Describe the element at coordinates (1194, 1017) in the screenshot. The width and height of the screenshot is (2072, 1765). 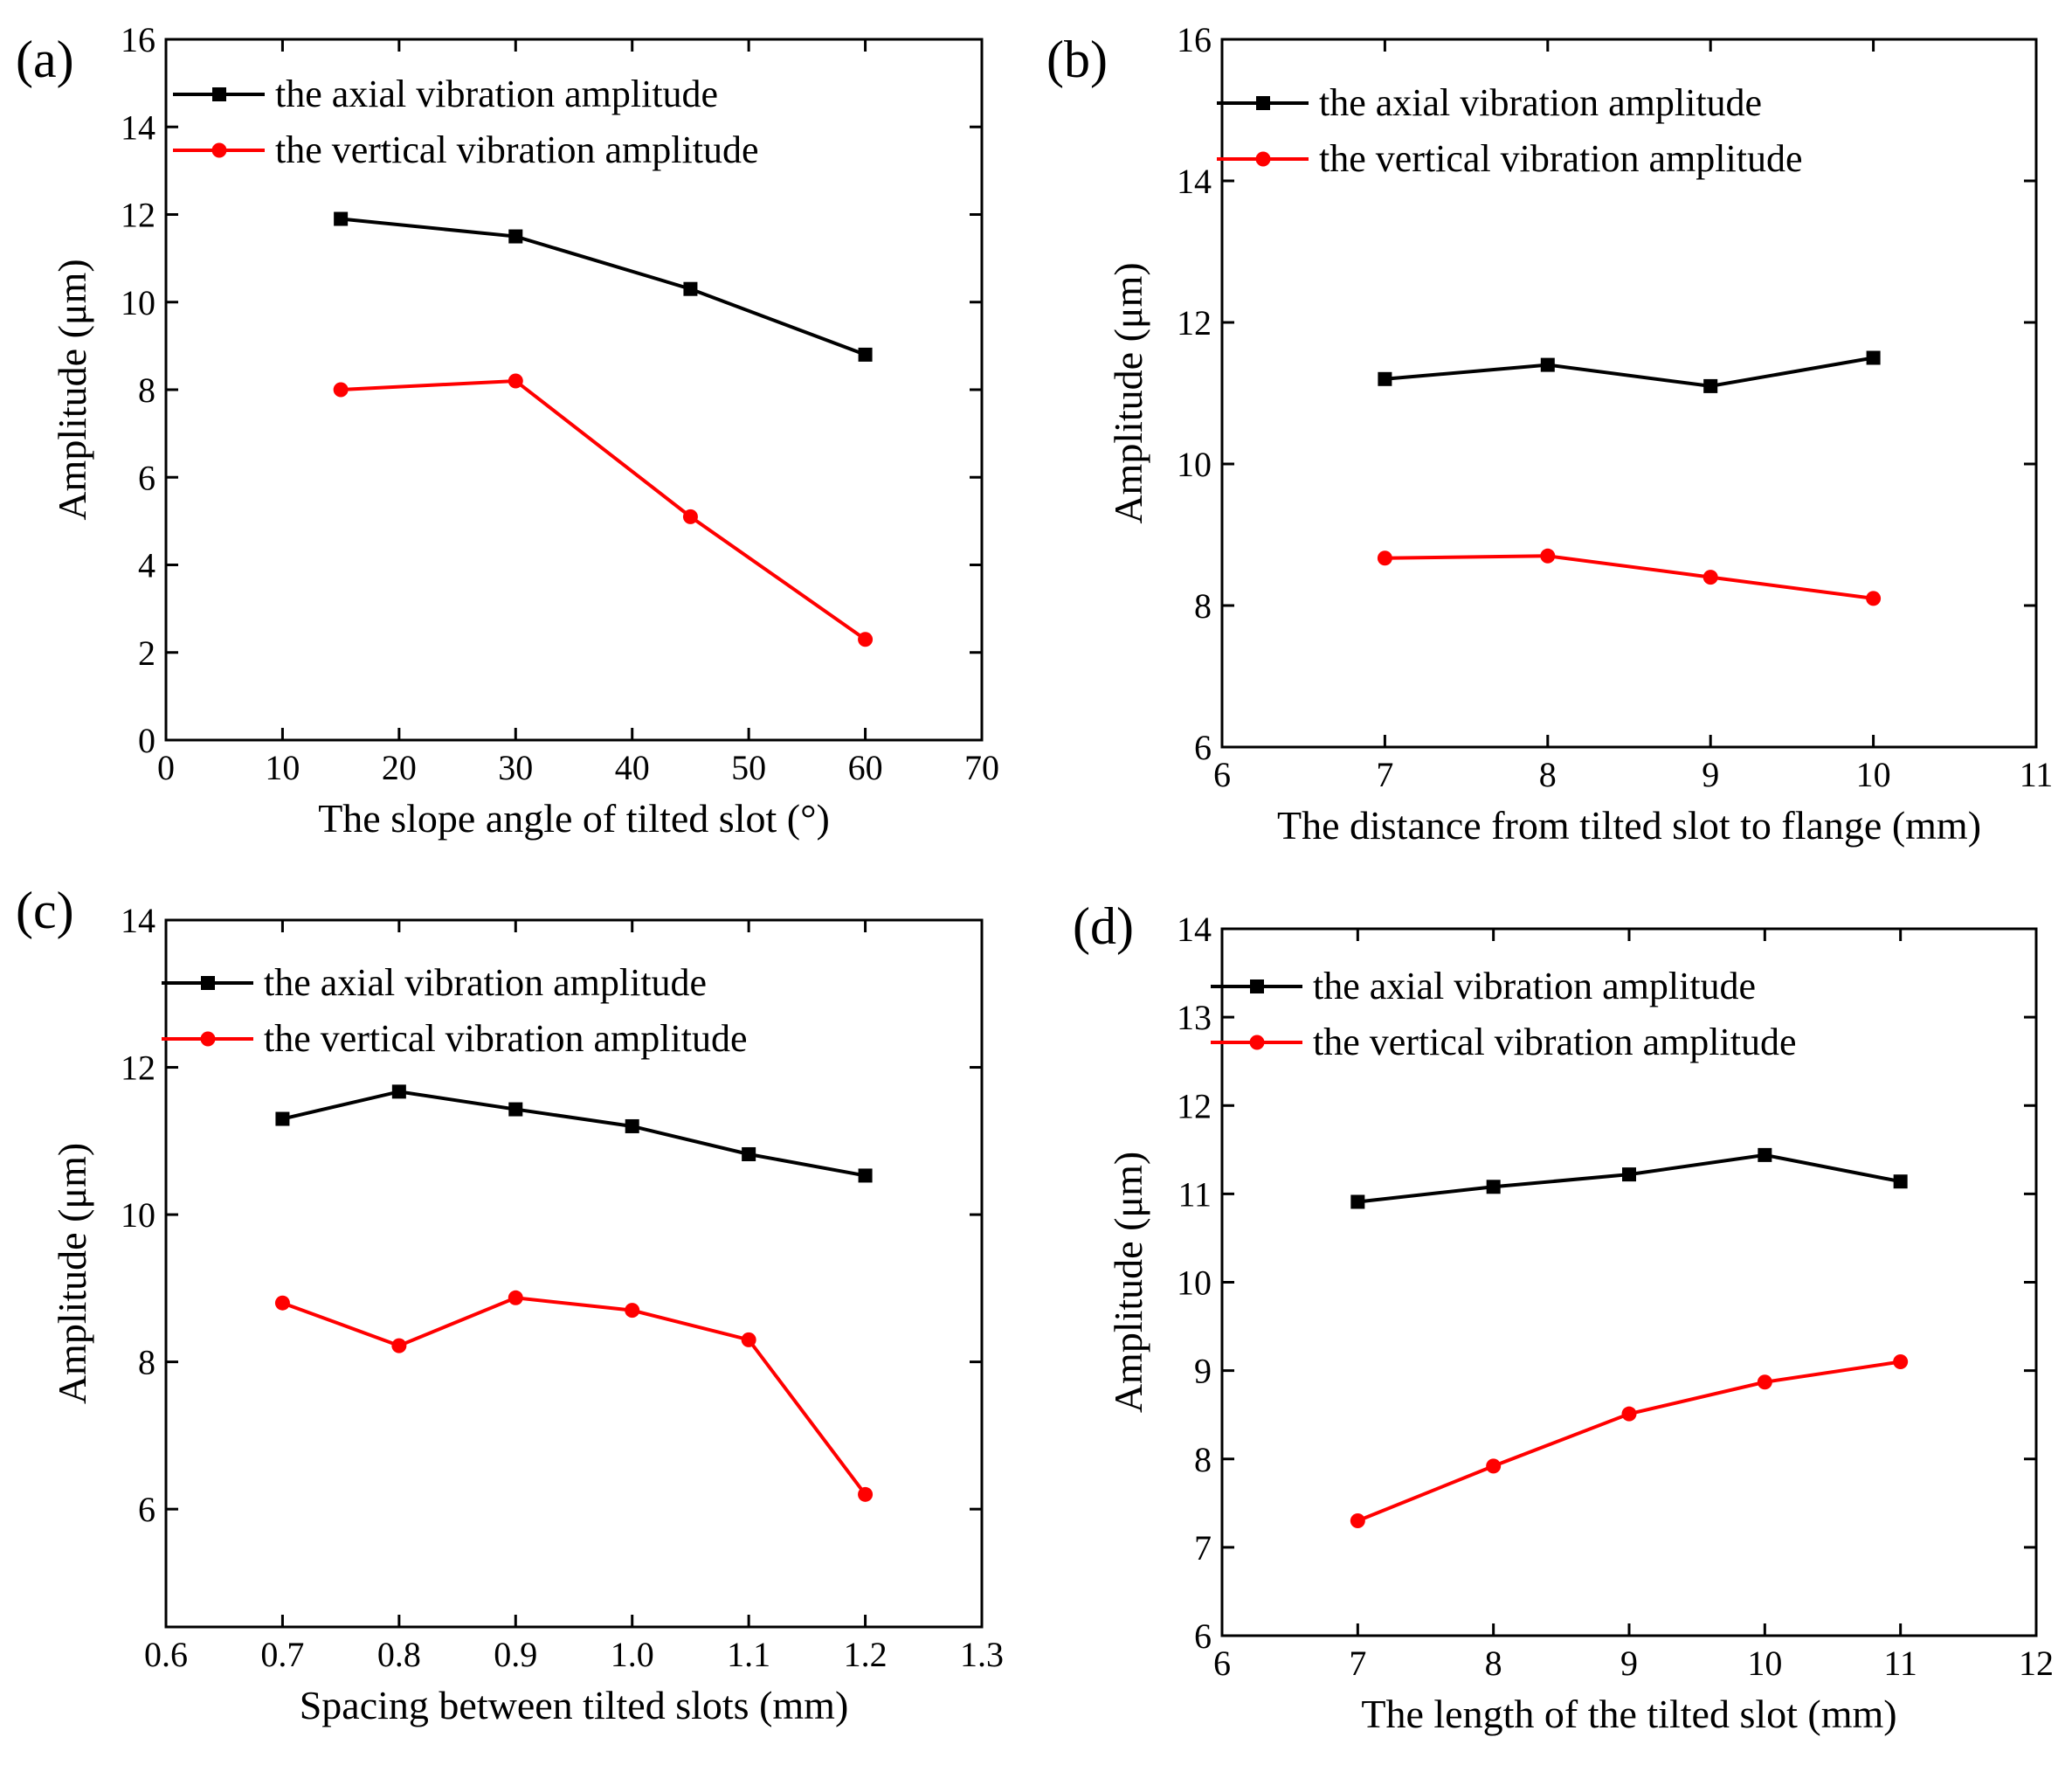
I see `y-tick-label: 13` at that location.